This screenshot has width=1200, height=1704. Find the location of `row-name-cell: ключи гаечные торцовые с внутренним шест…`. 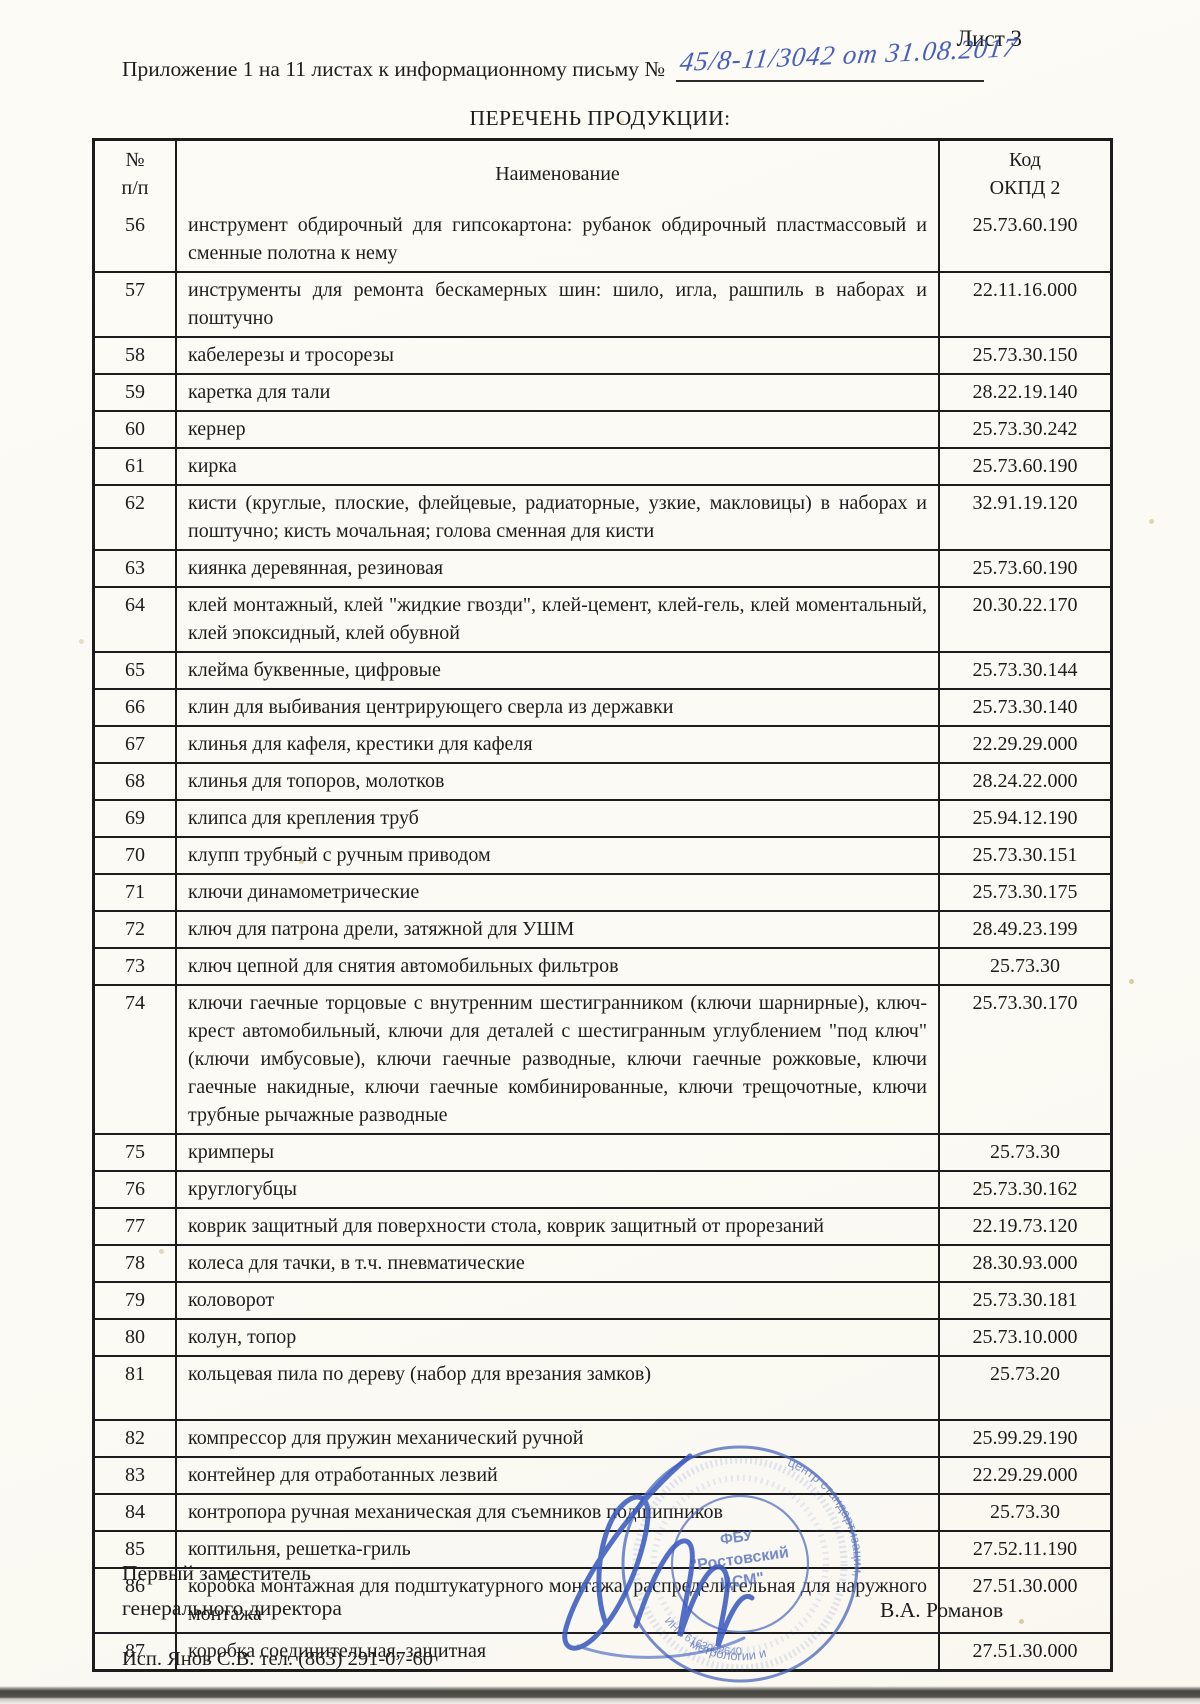

row-name-cell: ключи гаечные торцовые с внутренним шест… is located at coordinates (557, 1059).